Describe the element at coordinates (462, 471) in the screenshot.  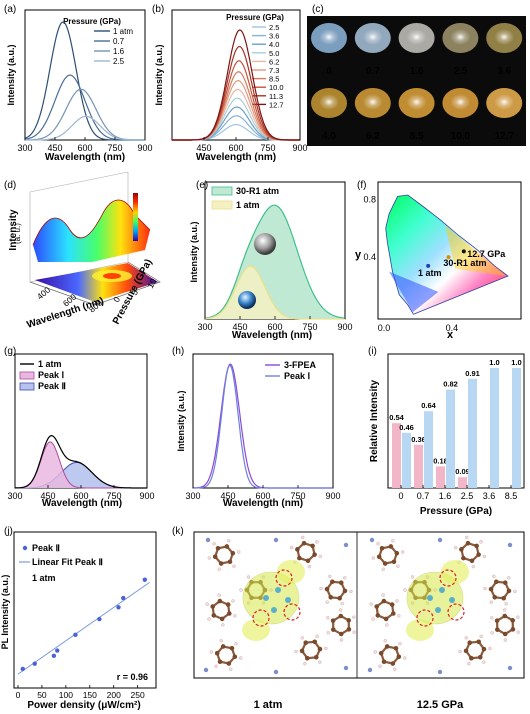
I see `value-label: 0.09` at that location.